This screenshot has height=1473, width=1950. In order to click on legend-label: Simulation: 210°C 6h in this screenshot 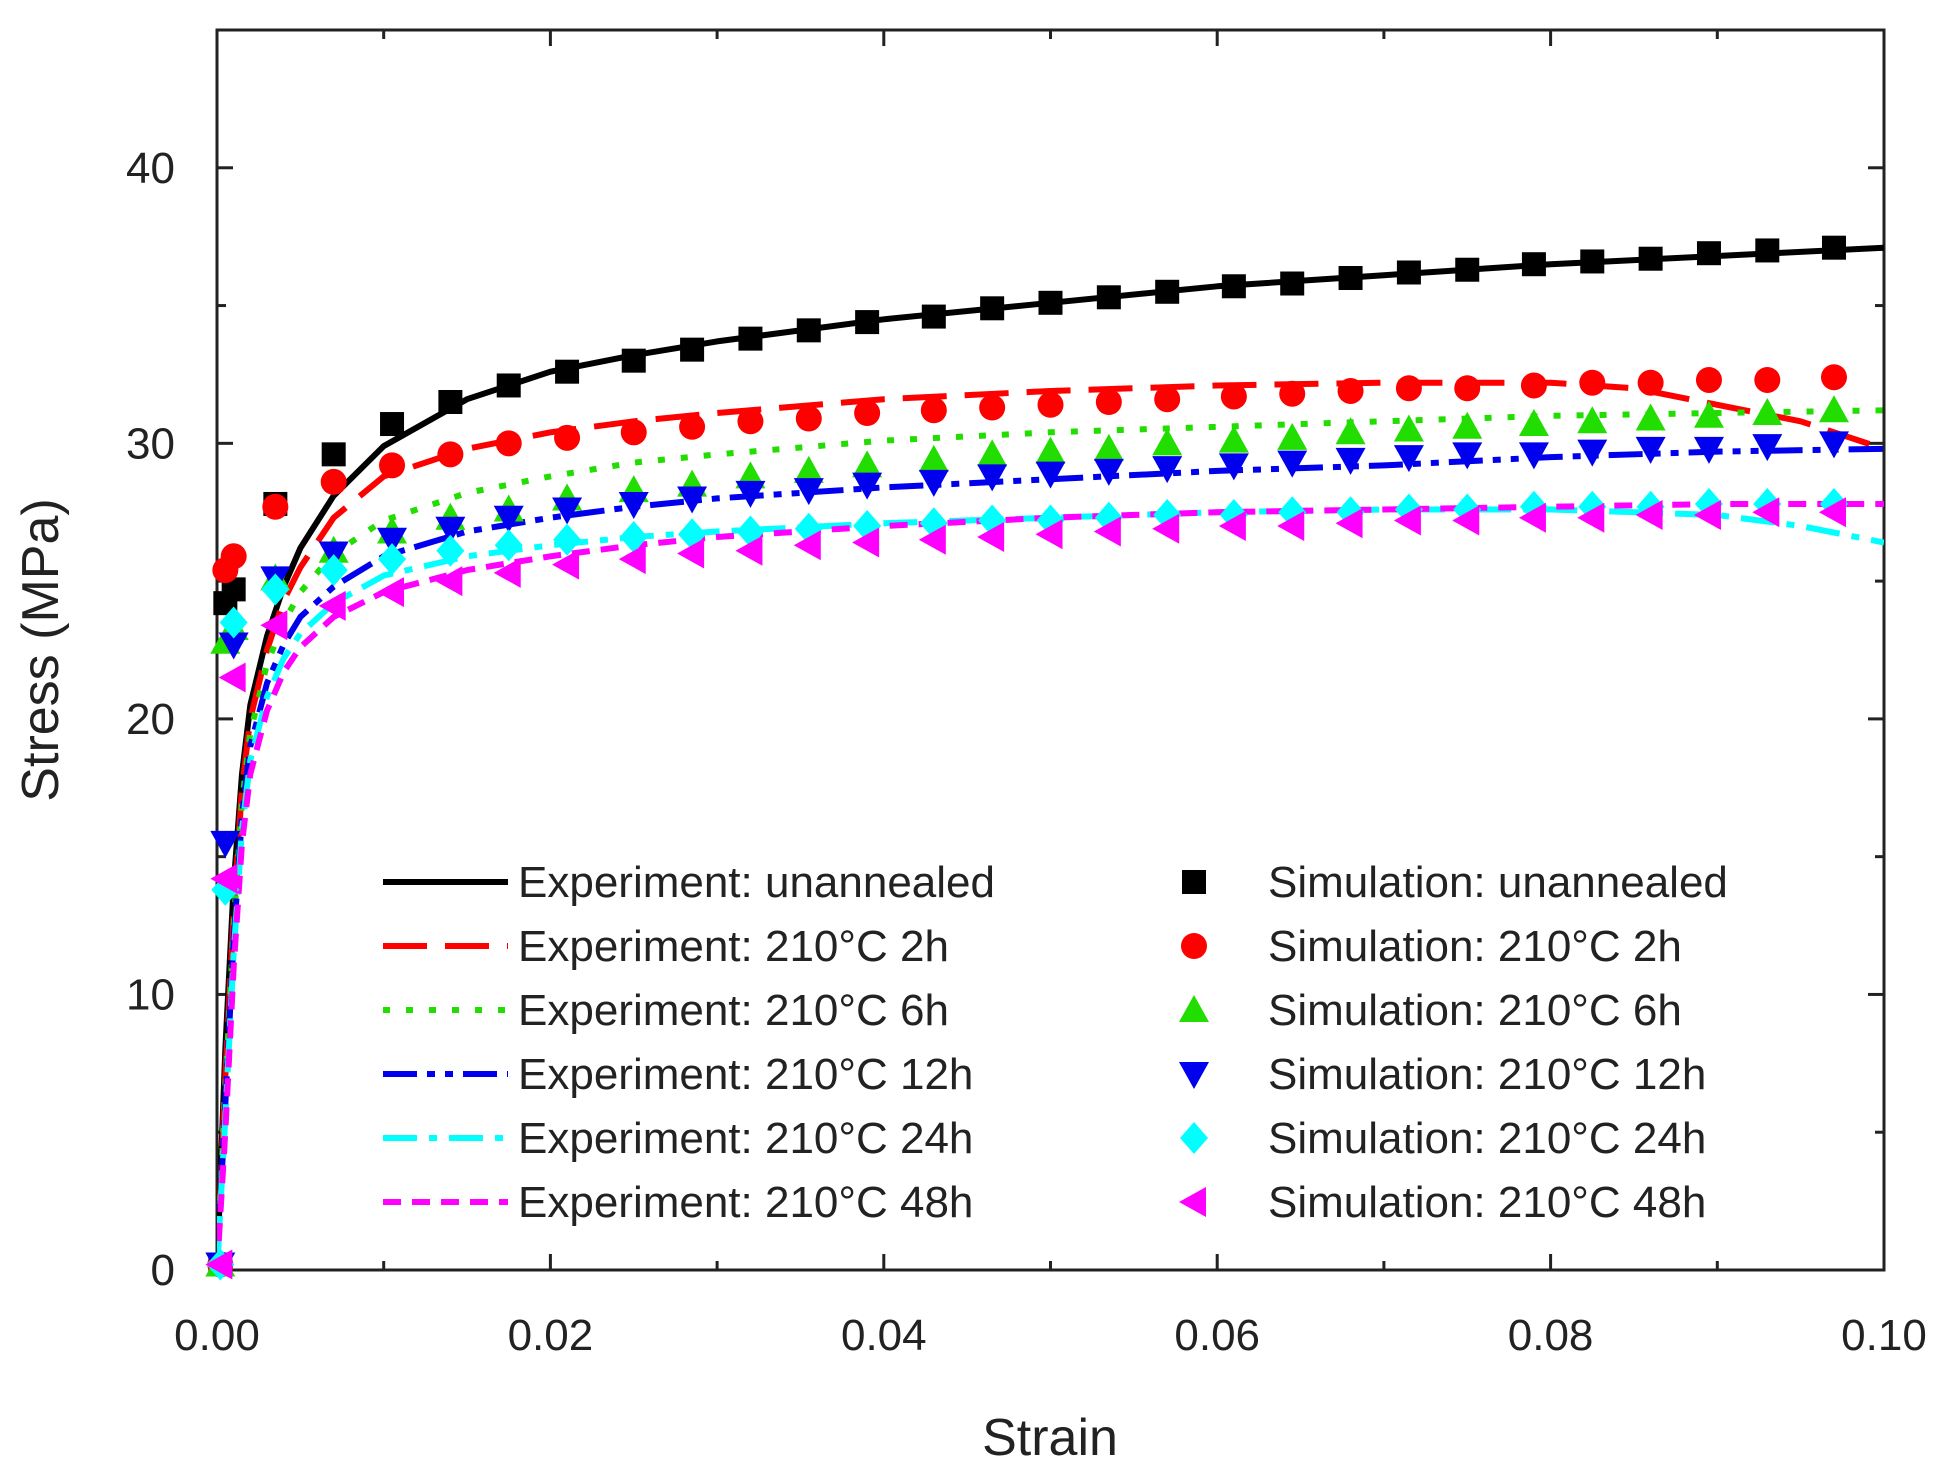, I will do `click(1475, 1010)`.